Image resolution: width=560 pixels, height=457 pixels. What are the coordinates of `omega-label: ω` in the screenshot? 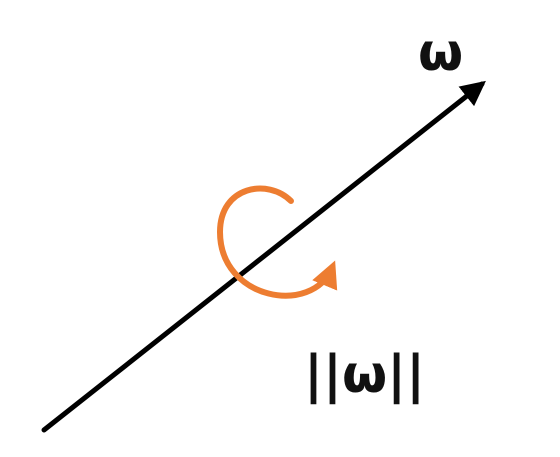 It's located at (440, 53).